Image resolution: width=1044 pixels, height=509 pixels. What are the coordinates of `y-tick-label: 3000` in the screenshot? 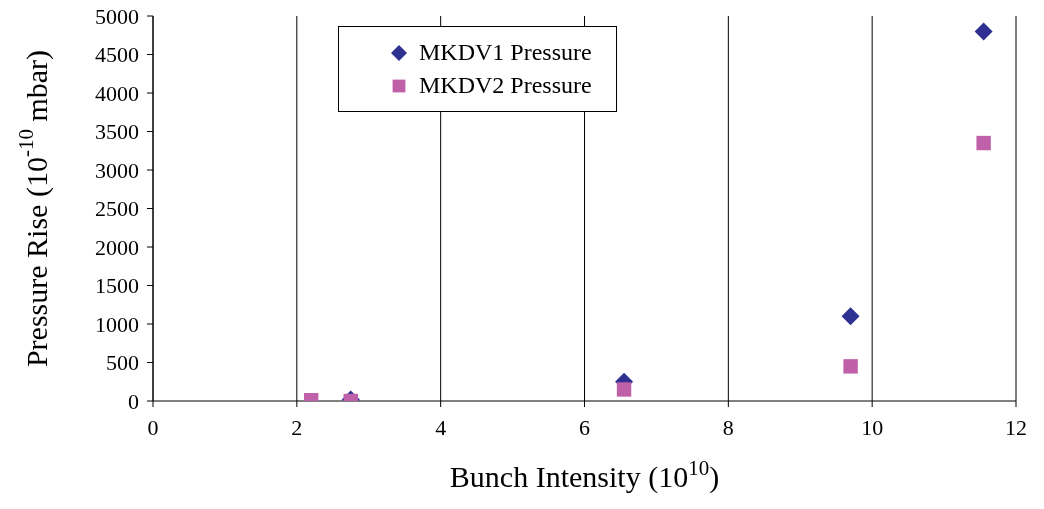 It's located at (117, 170).